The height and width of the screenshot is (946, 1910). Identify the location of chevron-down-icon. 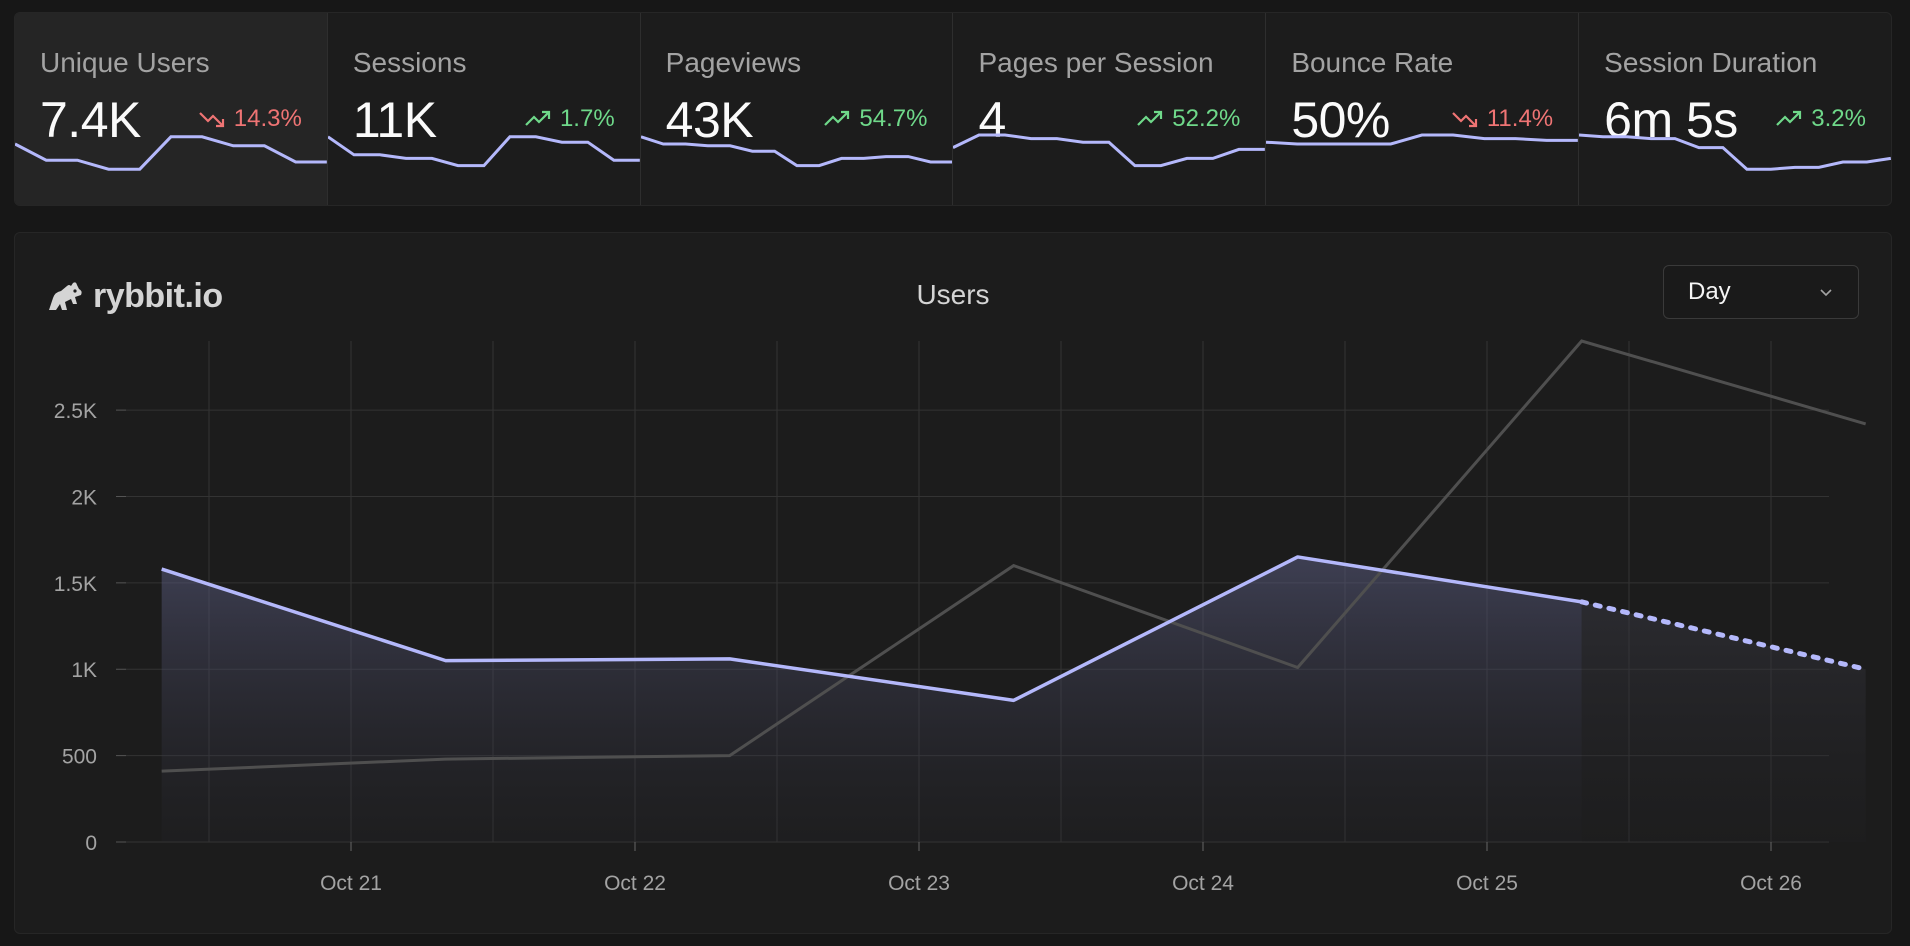
(1826, 293).